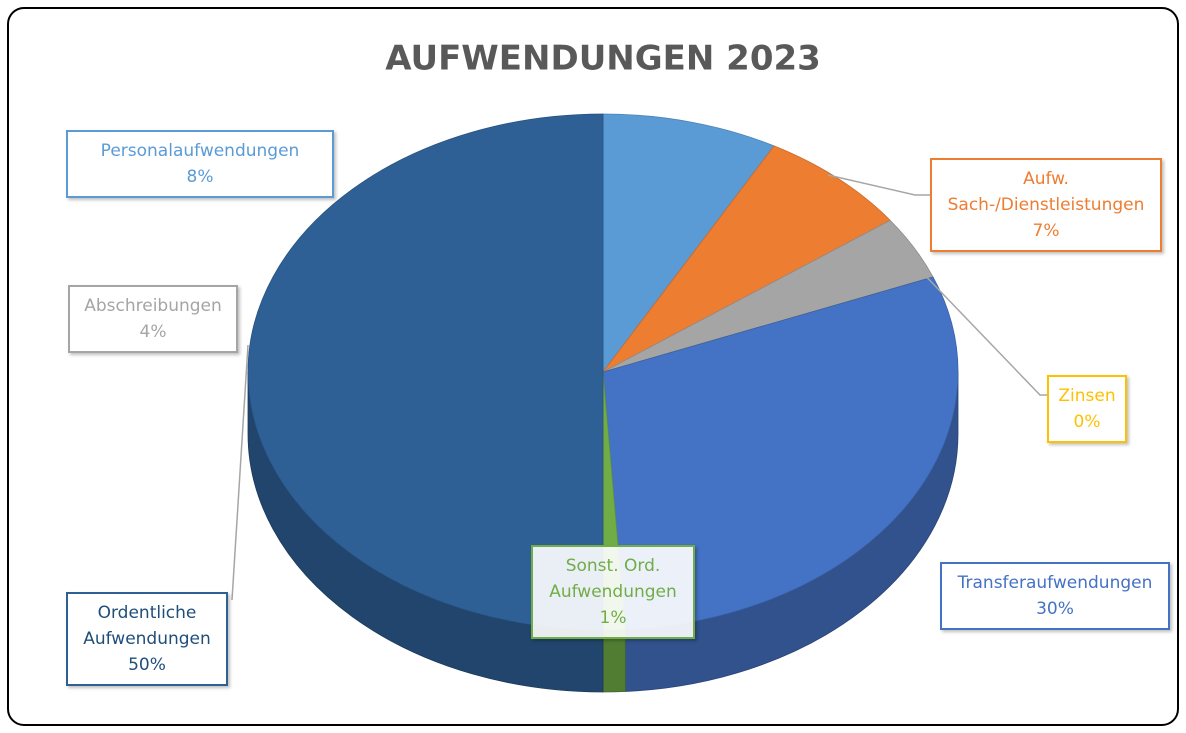  I want to click on label-value: 0%, so click(1087, 422).